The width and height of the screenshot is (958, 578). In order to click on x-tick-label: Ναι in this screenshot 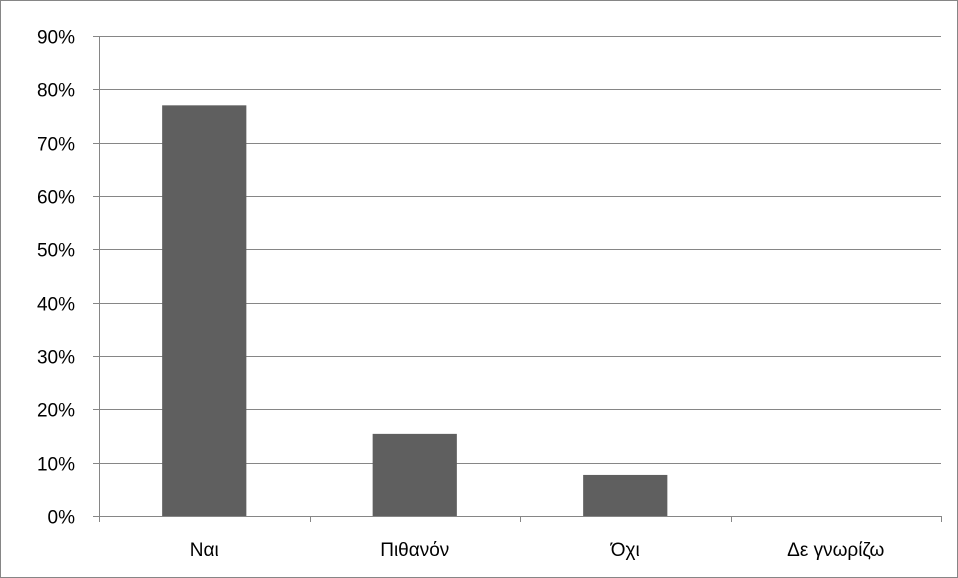, I will do `click(204, 550)`.